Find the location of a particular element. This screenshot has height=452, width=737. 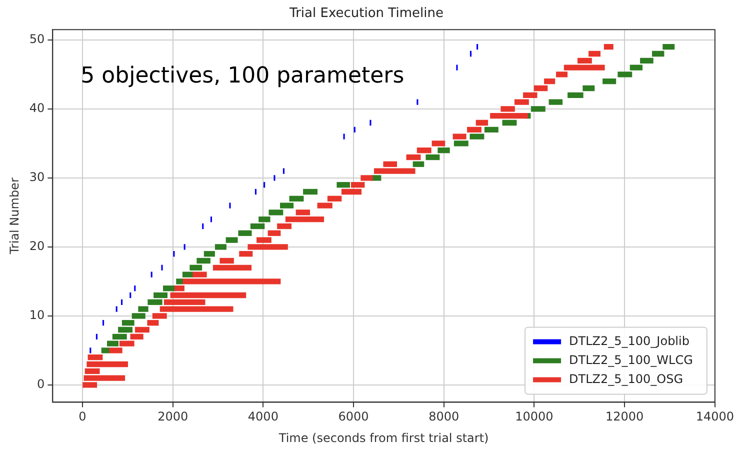

y-tick-label: 30 is located at coordinates (37, 177).